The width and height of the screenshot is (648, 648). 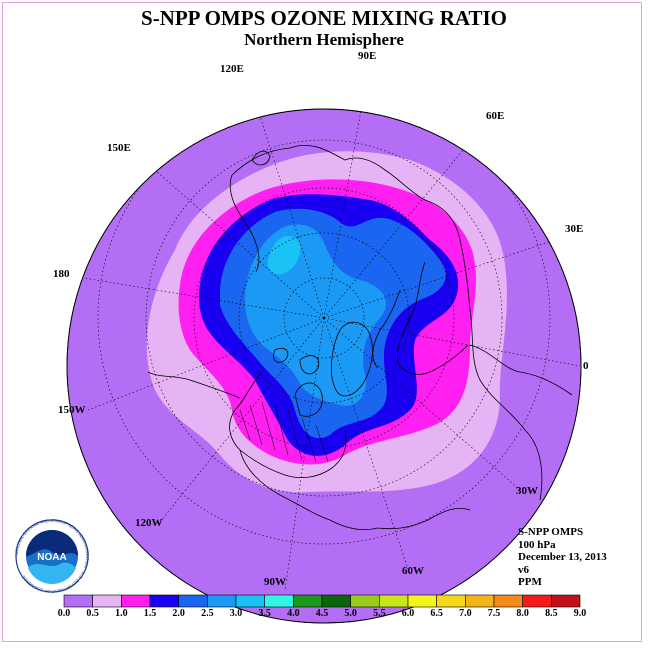 What do you see at coordinates (150, 613) in the screenshot?
I see `colorbar-tick-label: 1.5` at bounding box center [150, 613].